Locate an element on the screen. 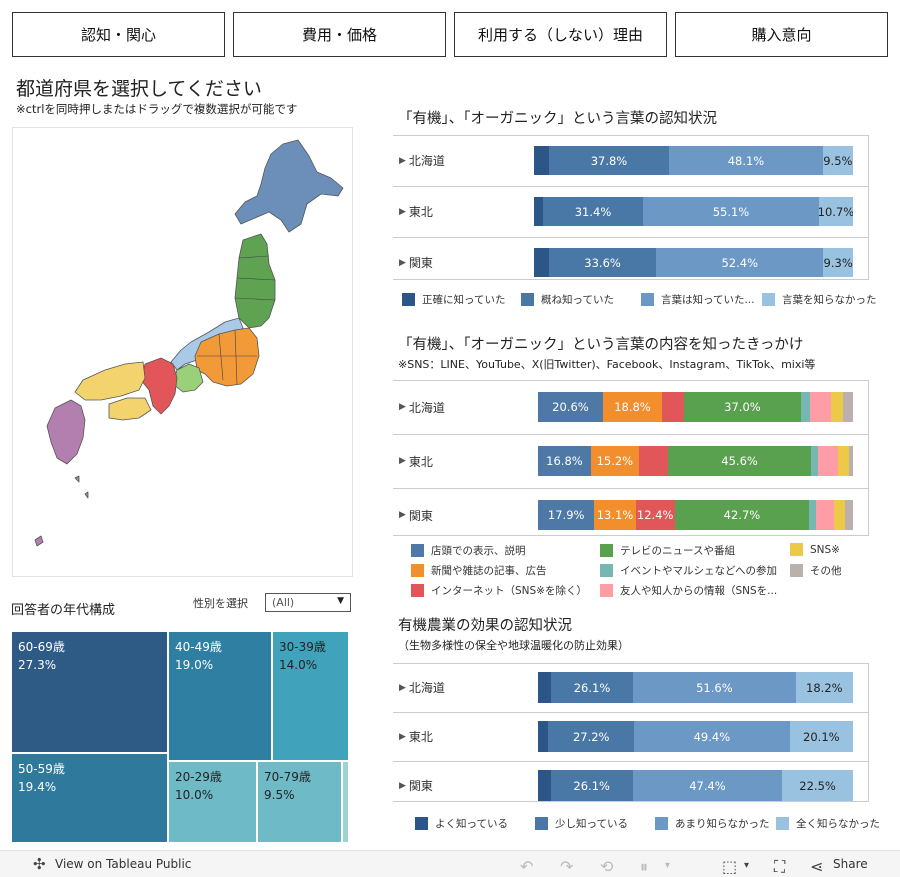  bar-segment: 51.6% is located at coordinates (714, 687).